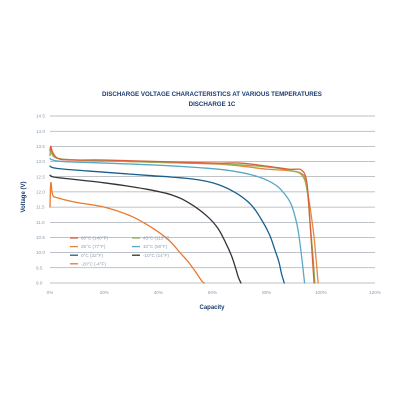 The height and width of the screenshot is (405, 400). I want to click on y-tick-label: 11.0, so click(40, 222).